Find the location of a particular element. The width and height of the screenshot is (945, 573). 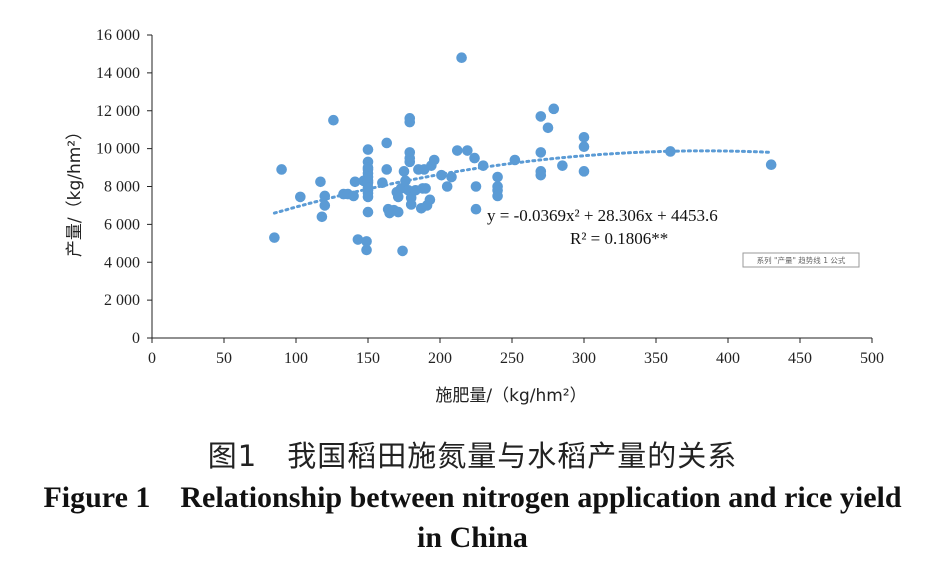

y-tick-label: 16 000 is located at coordinates (118, 35).